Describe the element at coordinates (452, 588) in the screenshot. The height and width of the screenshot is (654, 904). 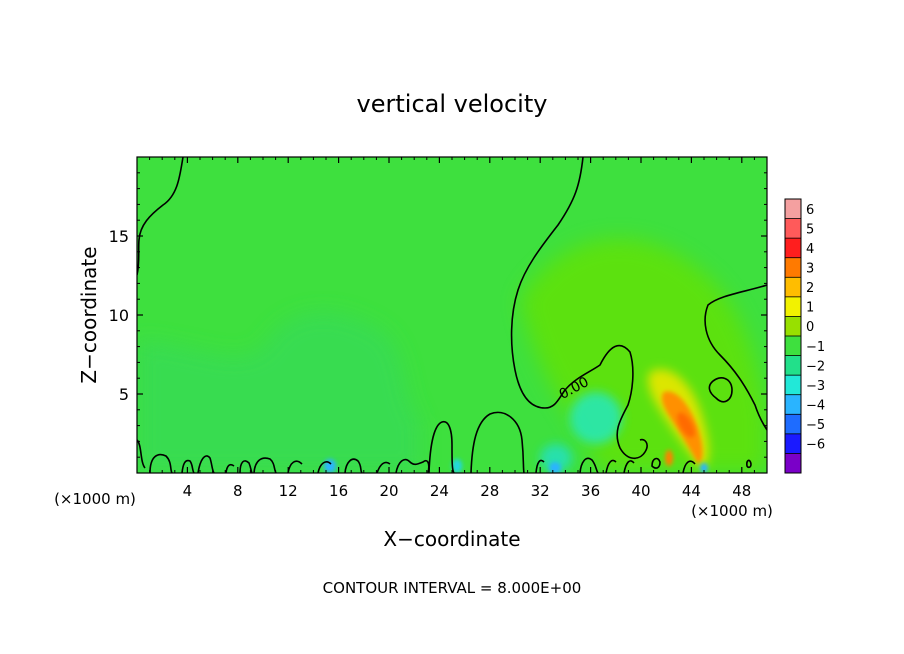
I see `contour-interval-footer: CONTOUR INTERVAL = 8.000E+00` at that location.